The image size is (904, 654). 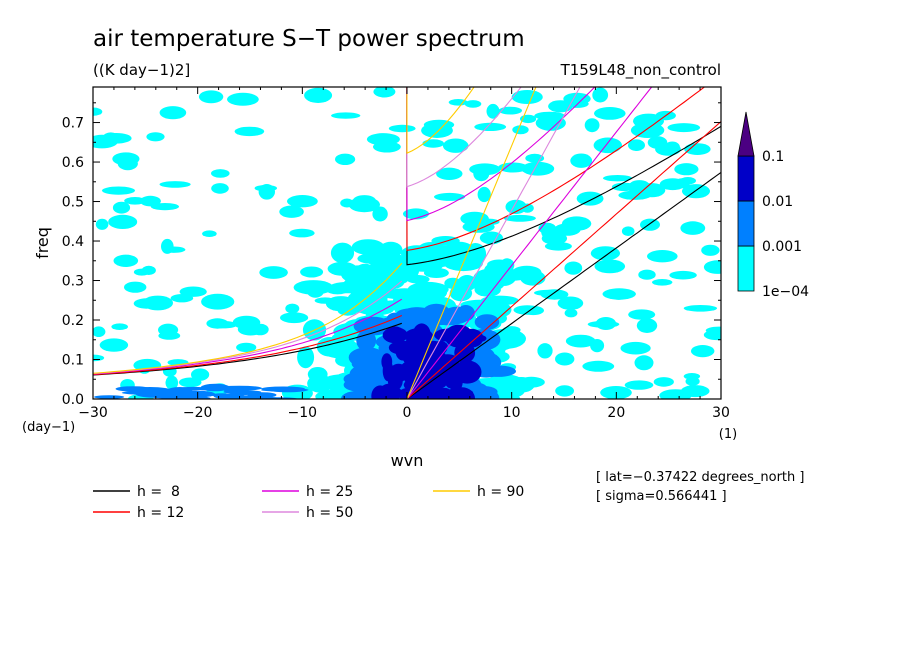 I want to click on x-tick-label: 30, so click(x=721, y=413).